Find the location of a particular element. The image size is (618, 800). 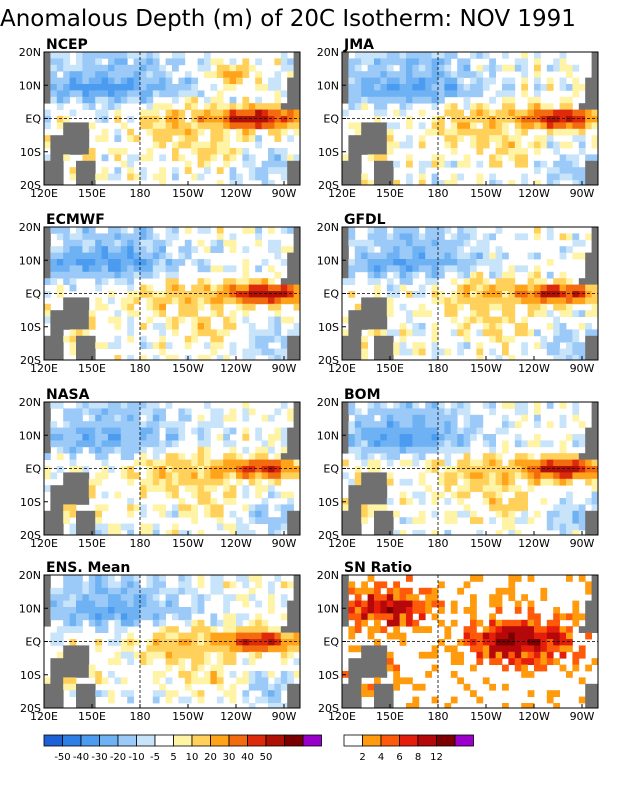

lat-tick-label: 20S is located at coordinates (30, 360).